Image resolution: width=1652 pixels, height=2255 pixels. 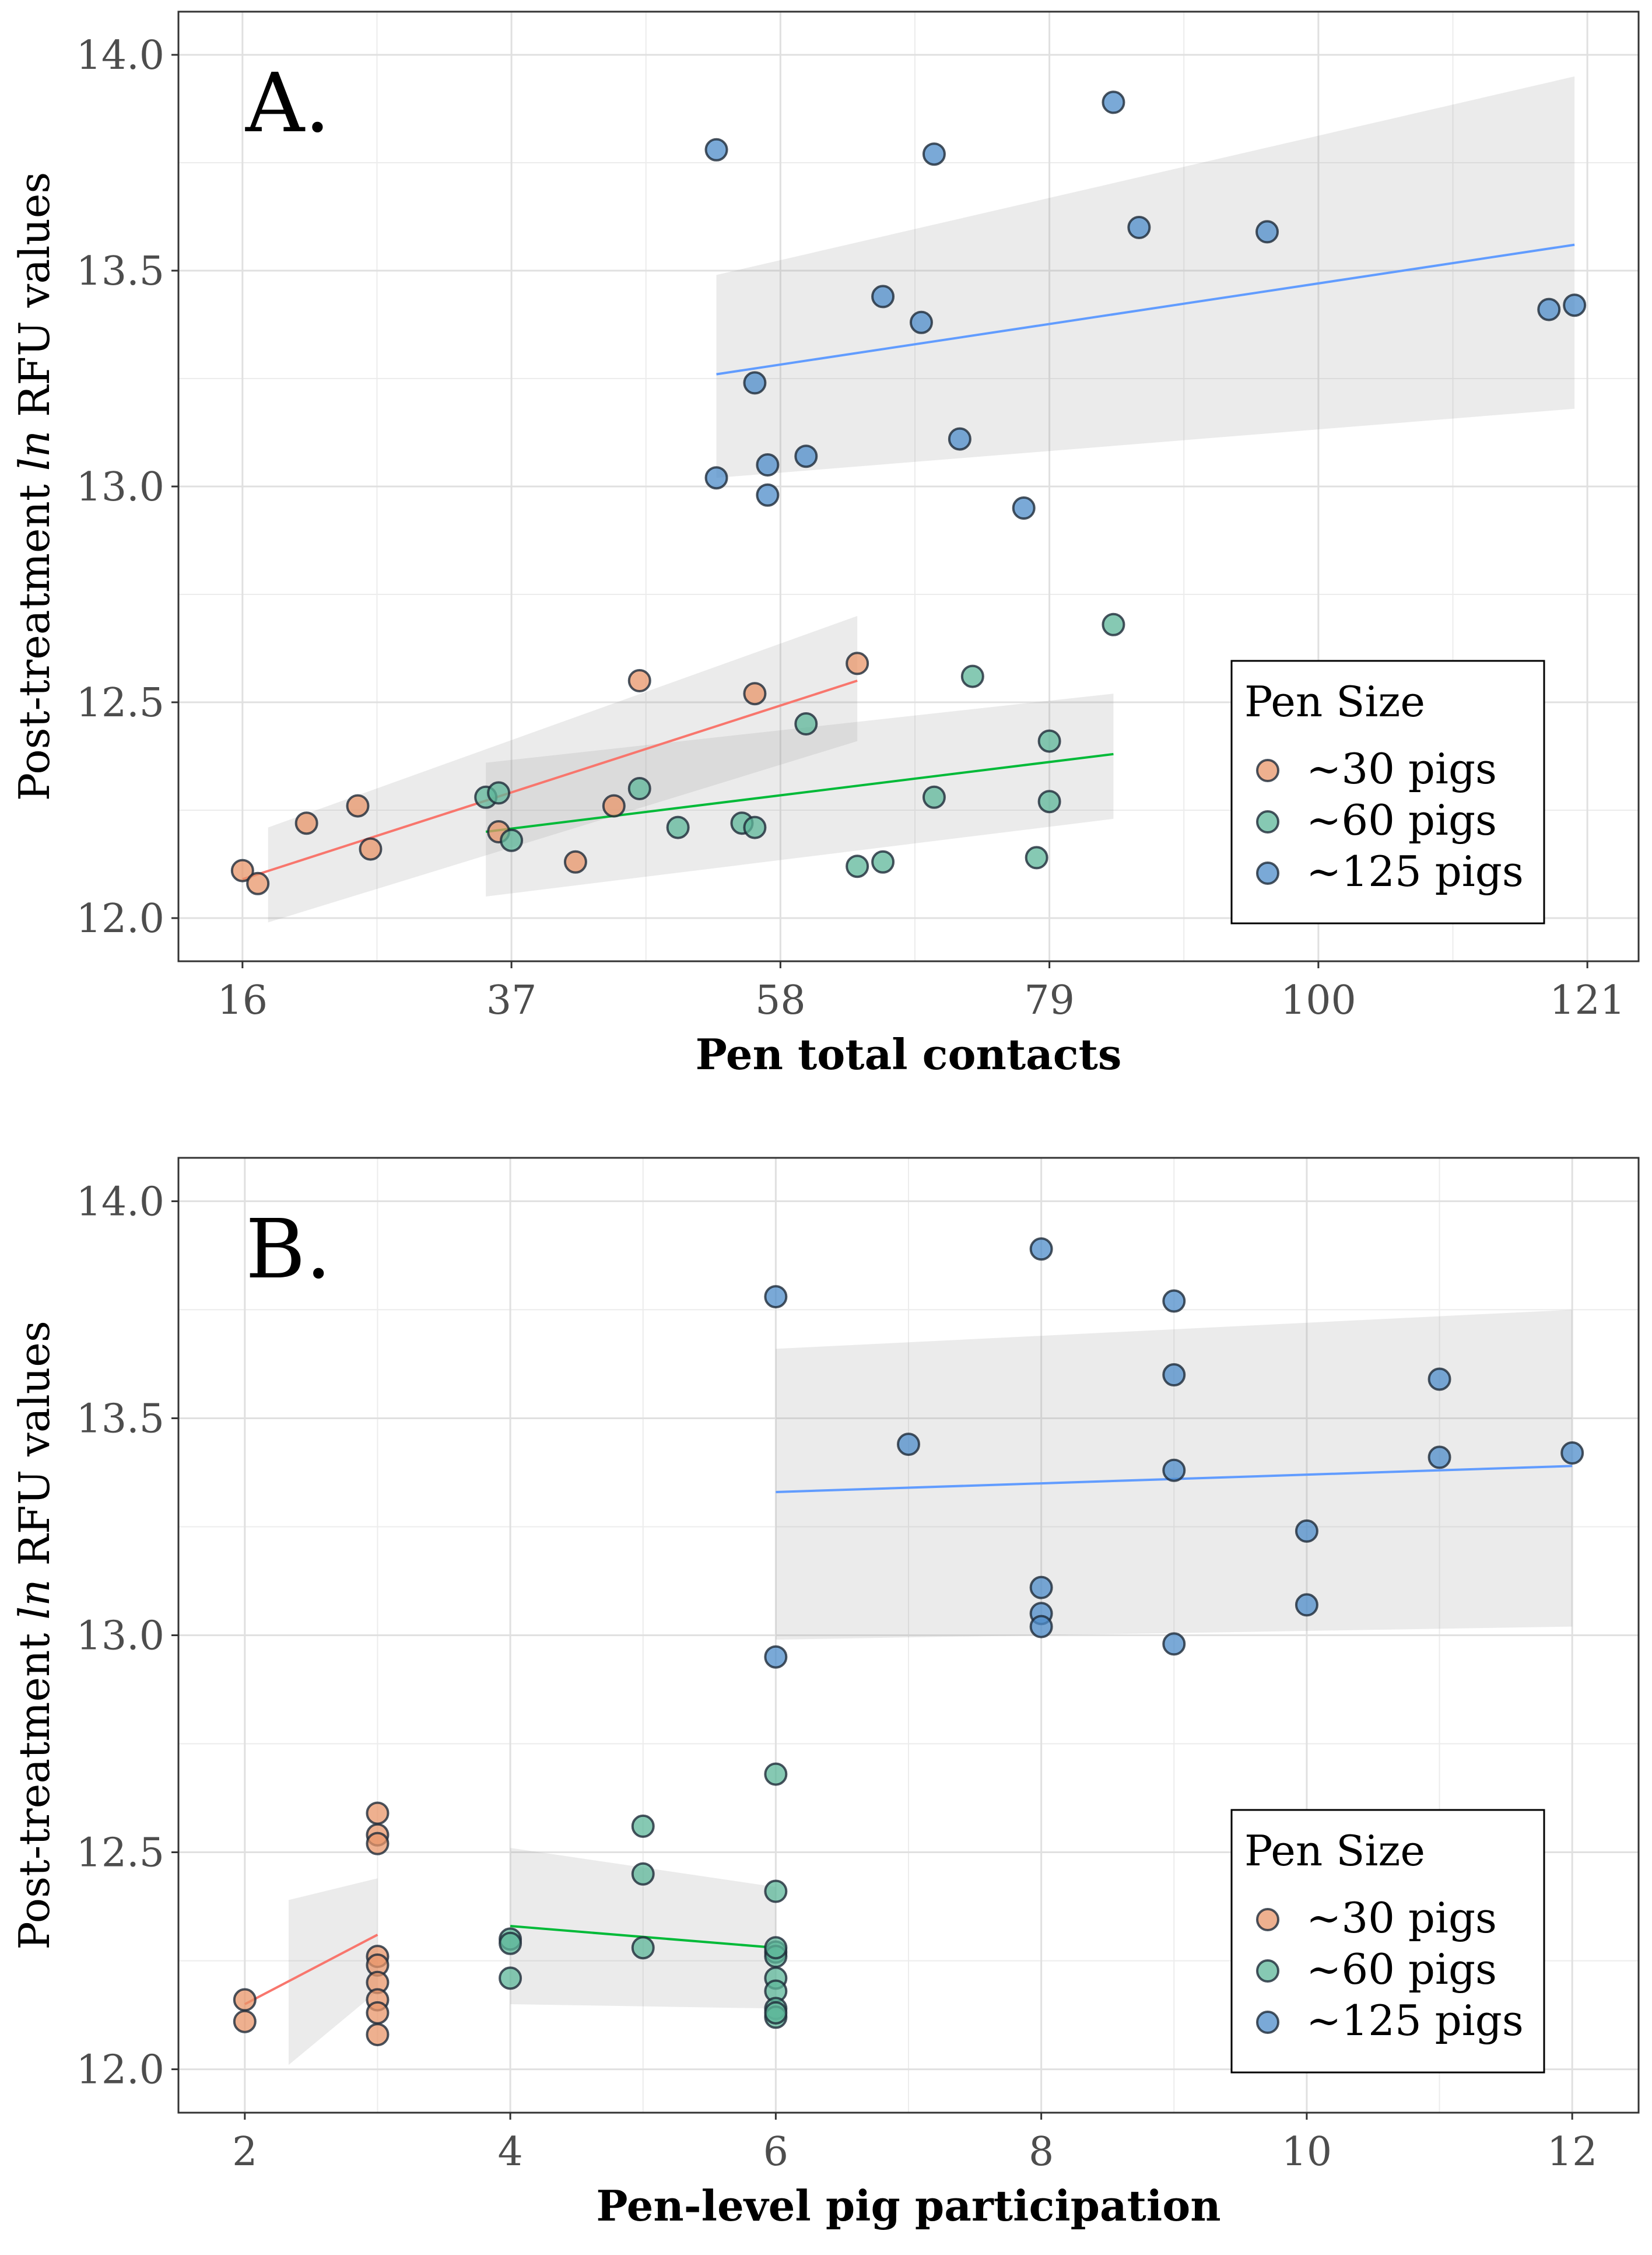 What do you see at coordinates (781, 1001) in the screenshot?
I see `x-tick-label: 58` at bounding box center [781, 1001].